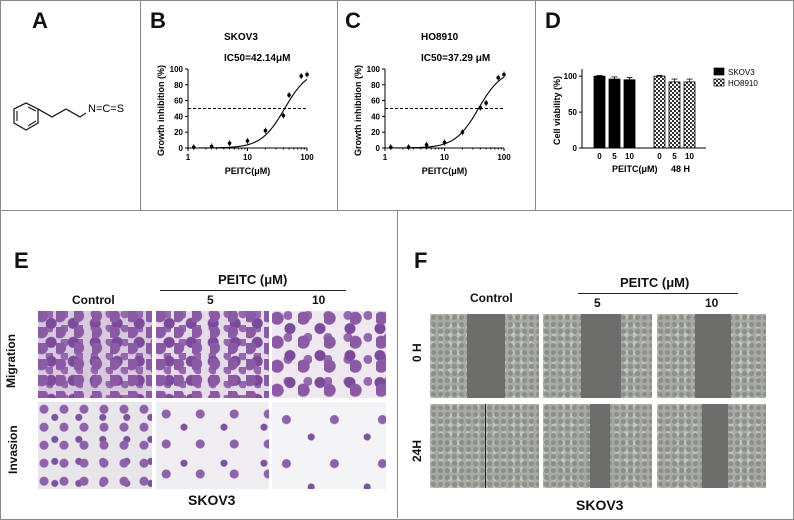  Describe the element at coordinates (445, 112) in the screenshot. I see `fit-curve-ho8910` at that location.